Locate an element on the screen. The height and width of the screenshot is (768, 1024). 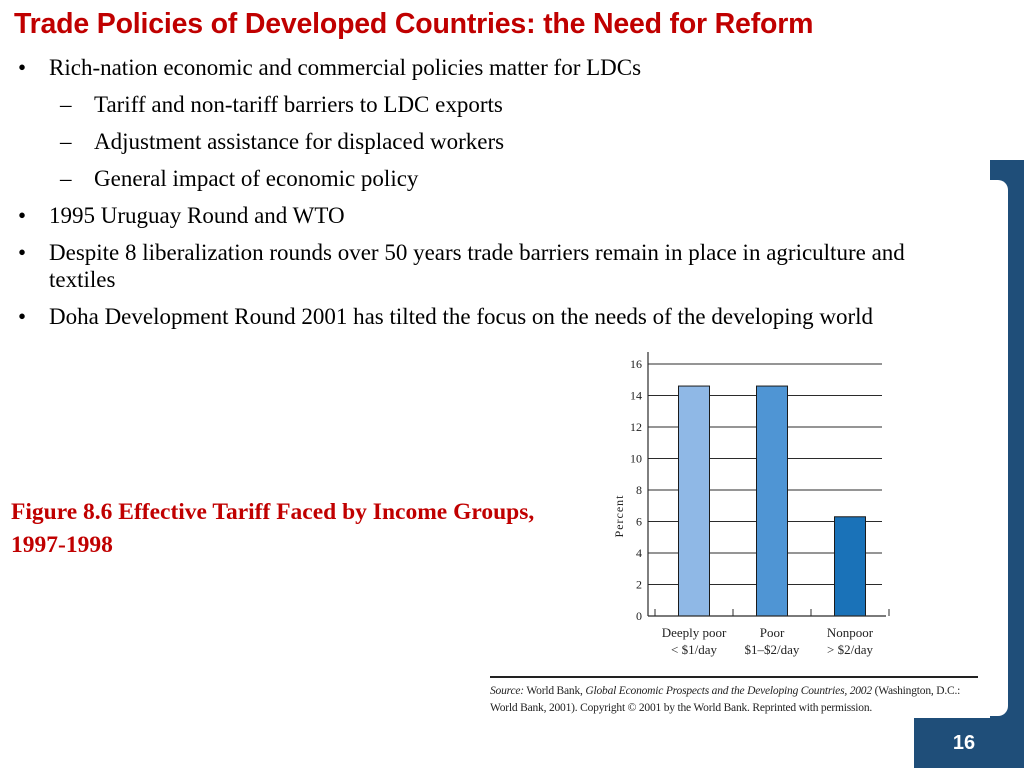
y-tick-label: 4 is located at coordinates (639, 553).